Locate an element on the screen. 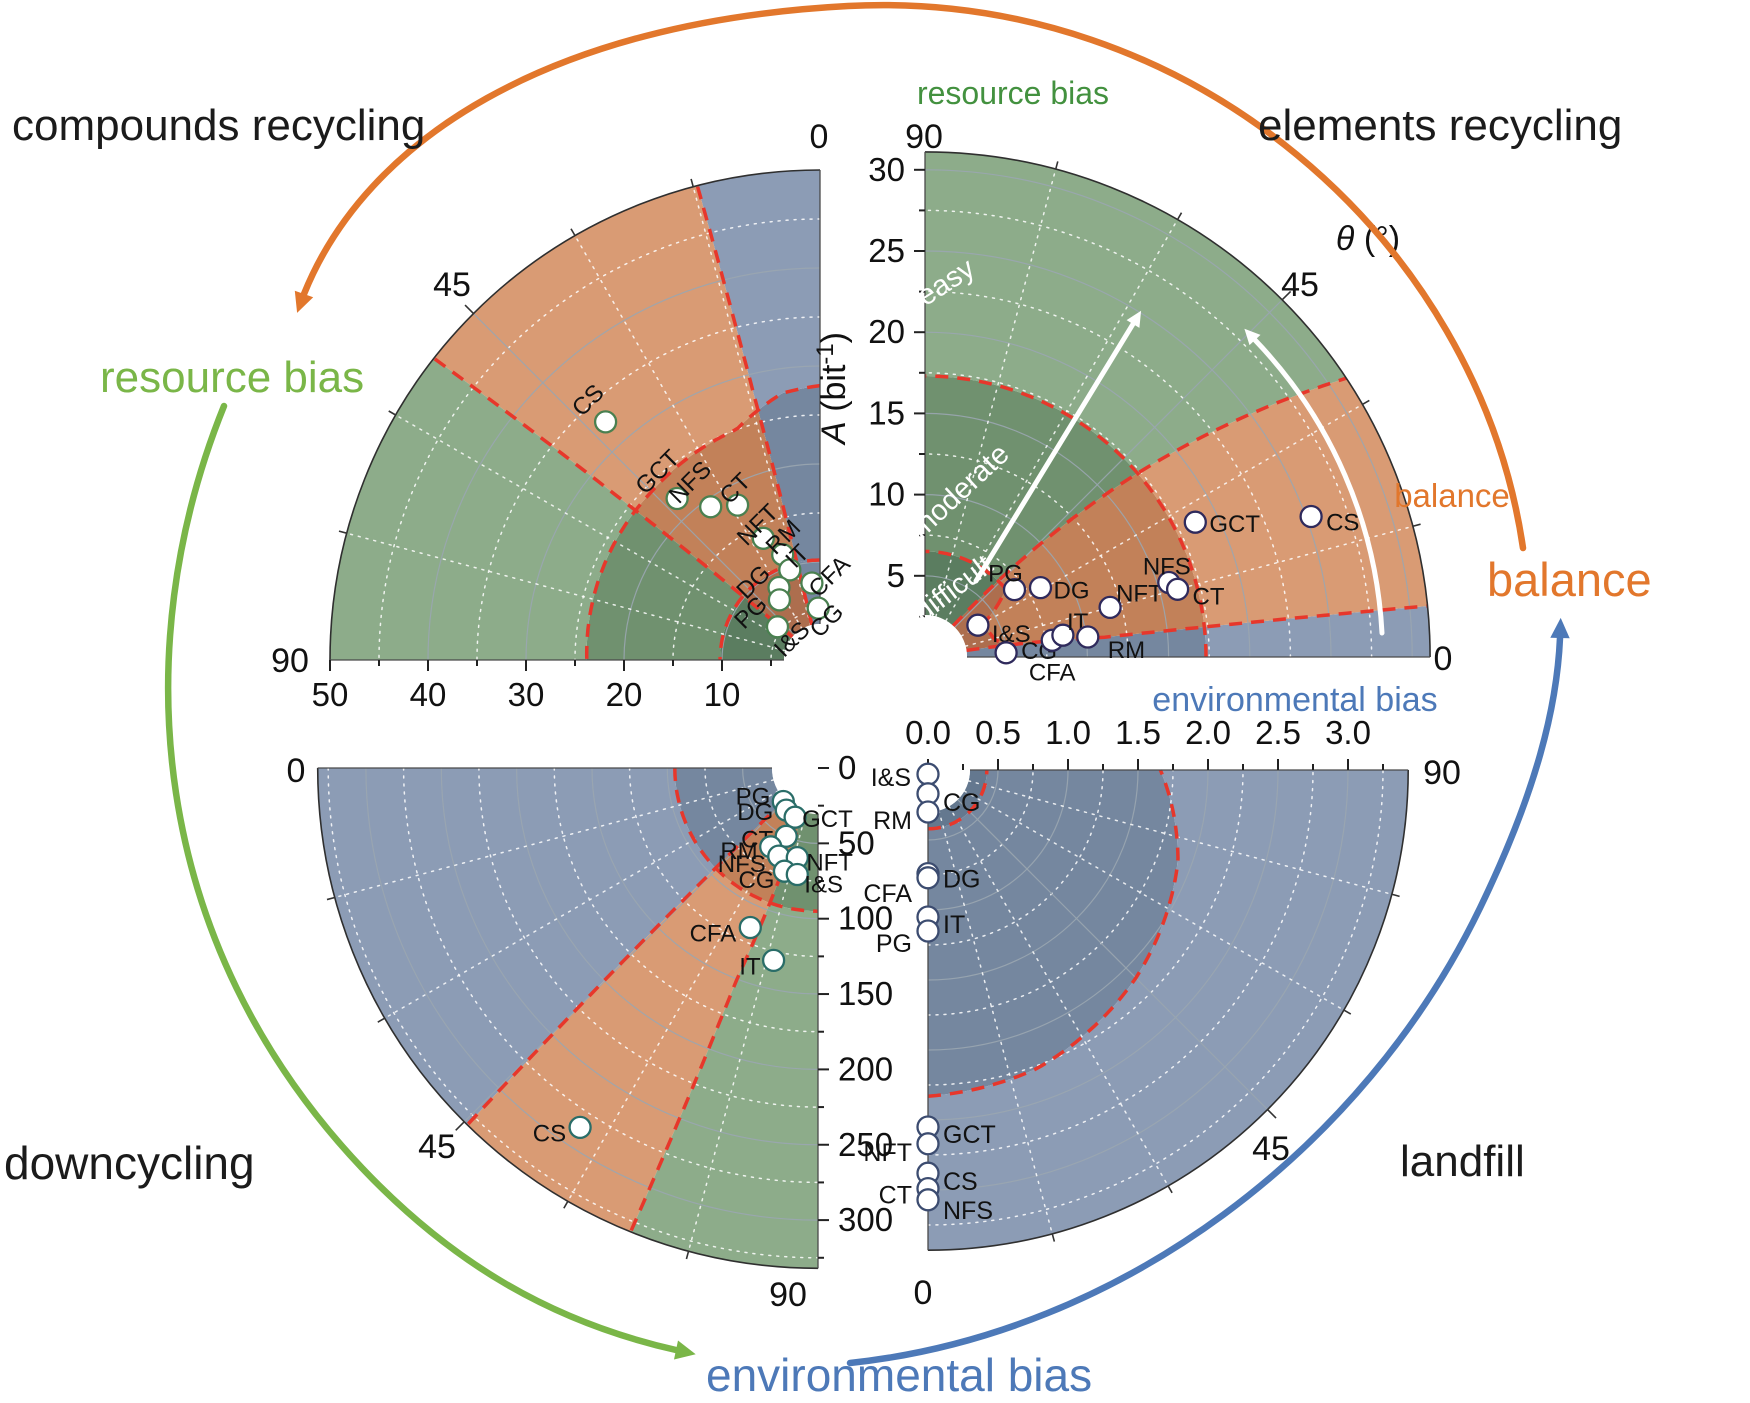  radial-tick-label: 25 is located at coordinates (886, 250).